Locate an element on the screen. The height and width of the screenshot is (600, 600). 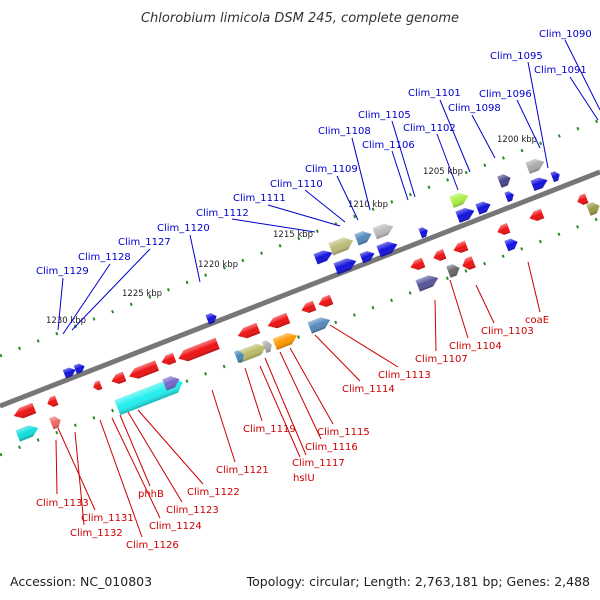
gene-label-clim-1095: Clim_1095 is located at coordinates (516, 56).